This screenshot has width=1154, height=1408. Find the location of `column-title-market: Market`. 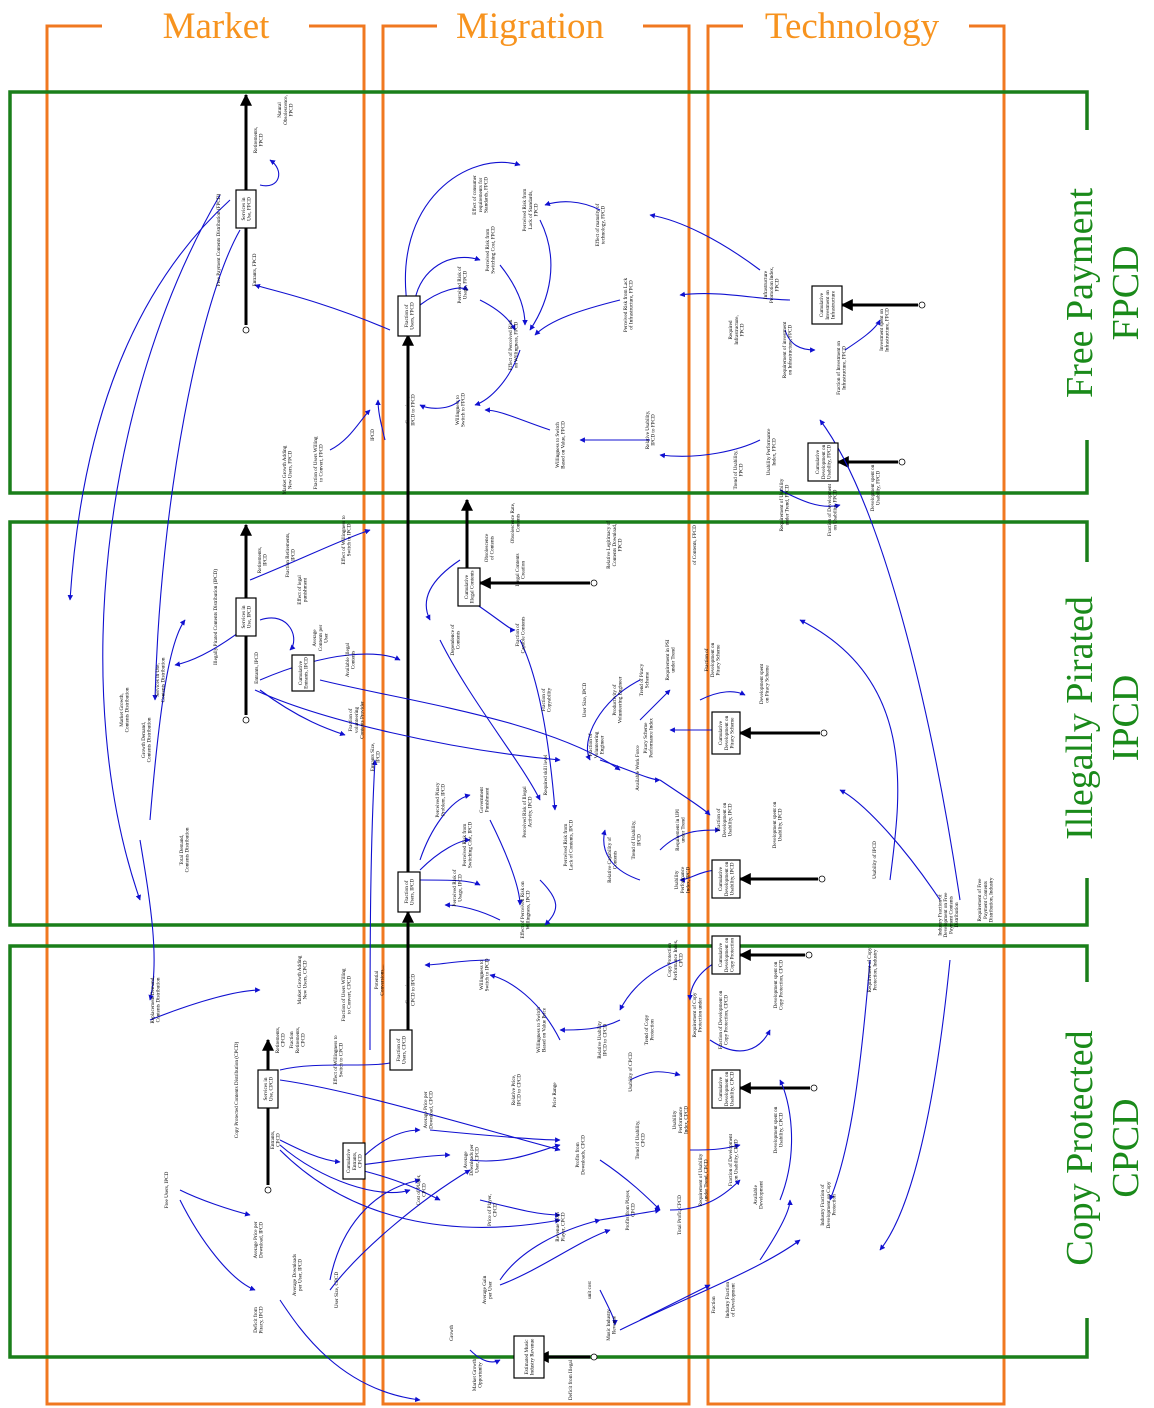

column-title-market: Market is located at coordinates (217, 26).